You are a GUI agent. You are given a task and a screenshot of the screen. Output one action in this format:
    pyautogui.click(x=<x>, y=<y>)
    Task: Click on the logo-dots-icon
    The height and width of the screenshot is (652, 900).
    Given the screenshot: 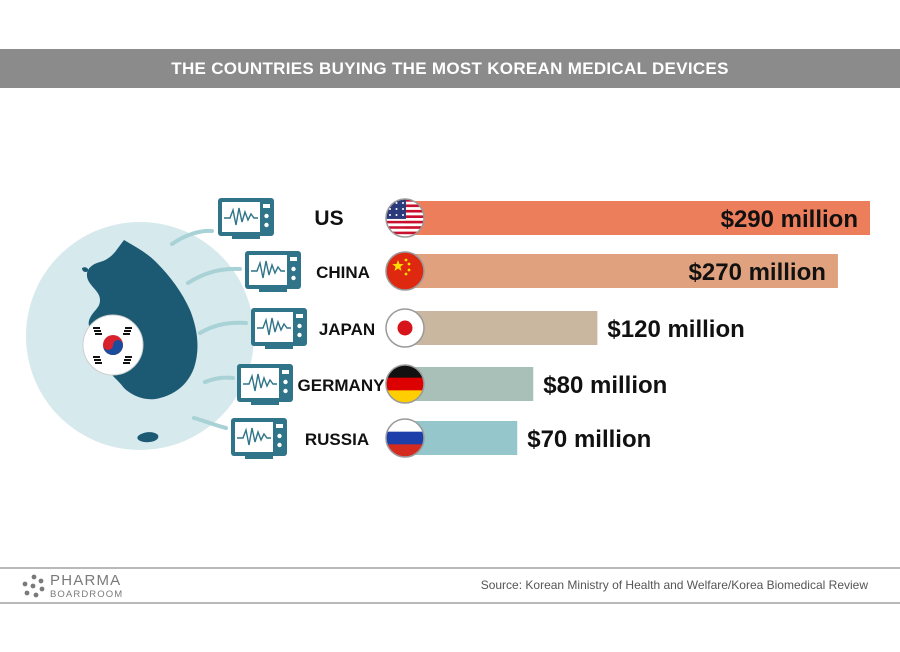 What is the action you would take?
    pyautogui.click(x=33, y=586)
    